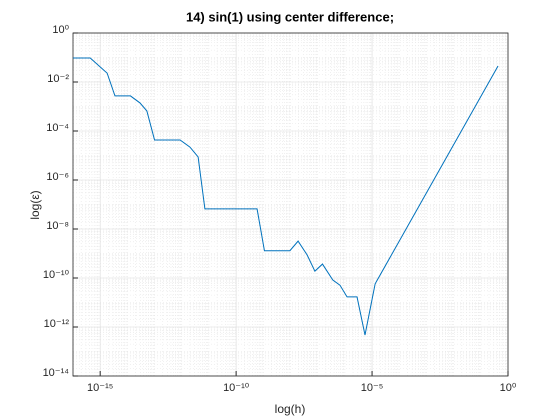 Image resolution: width=560 pixels, height=420 pixels. What do you see at coordinates (60, 30) in the screenshot?
I see `y-tick-label: 10⁰` at bounding box center [60, 30].